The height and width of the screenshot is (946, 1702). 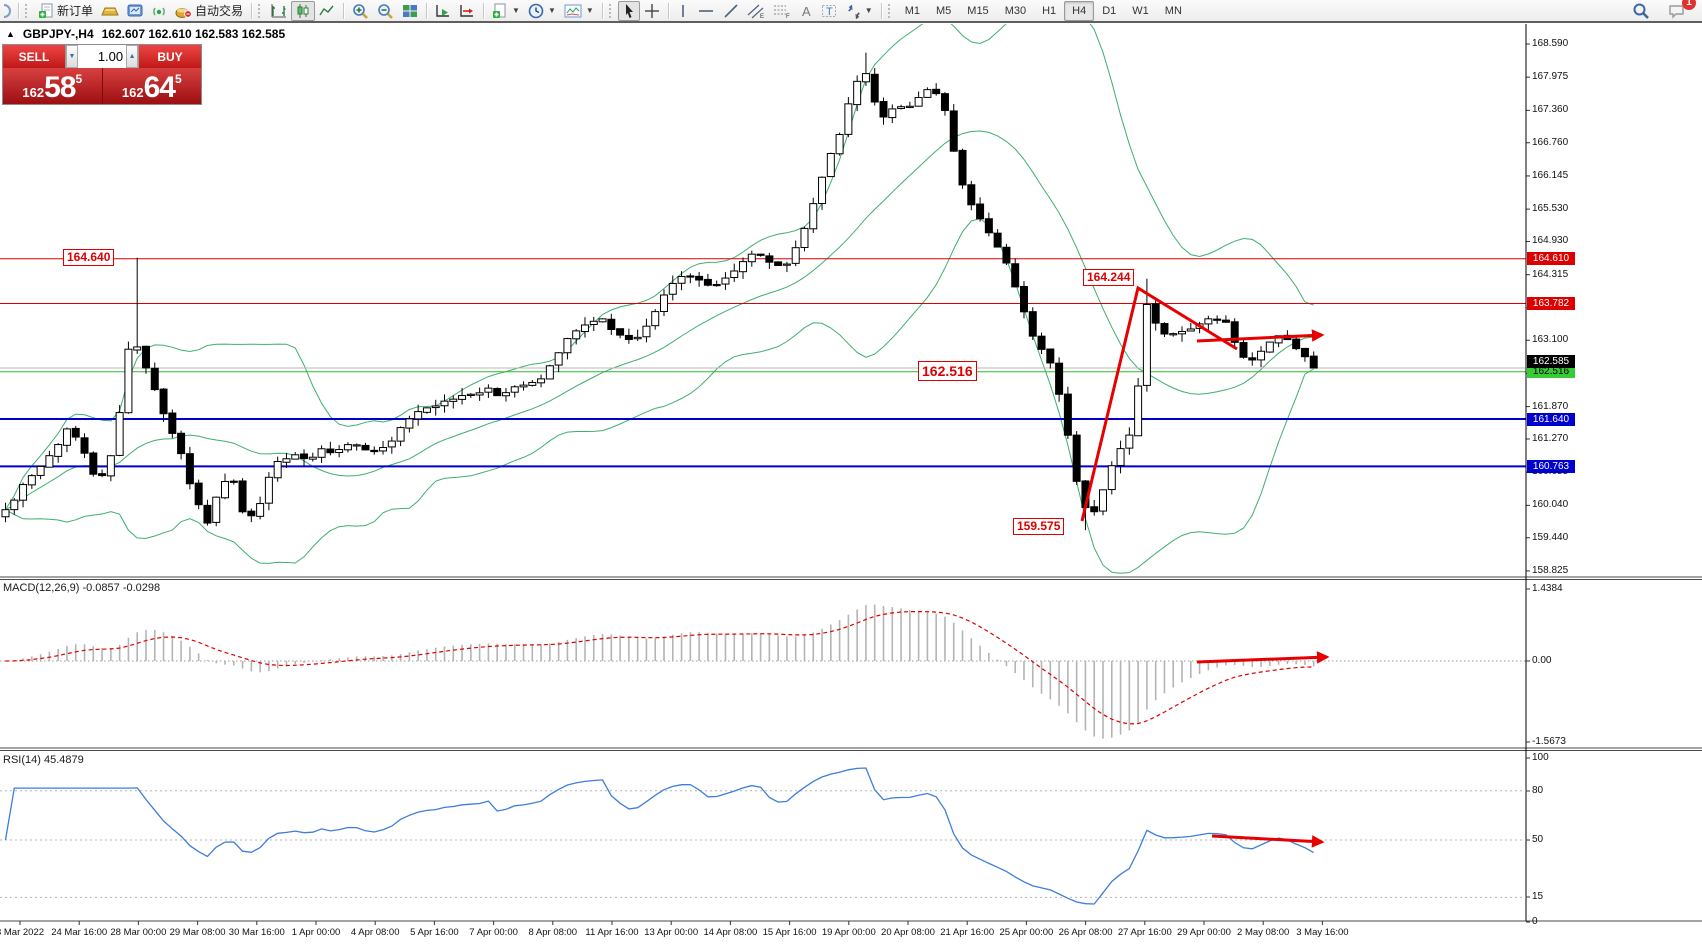 I want to click on volume-decrease-button: ▼, so click(x=72, y=56).